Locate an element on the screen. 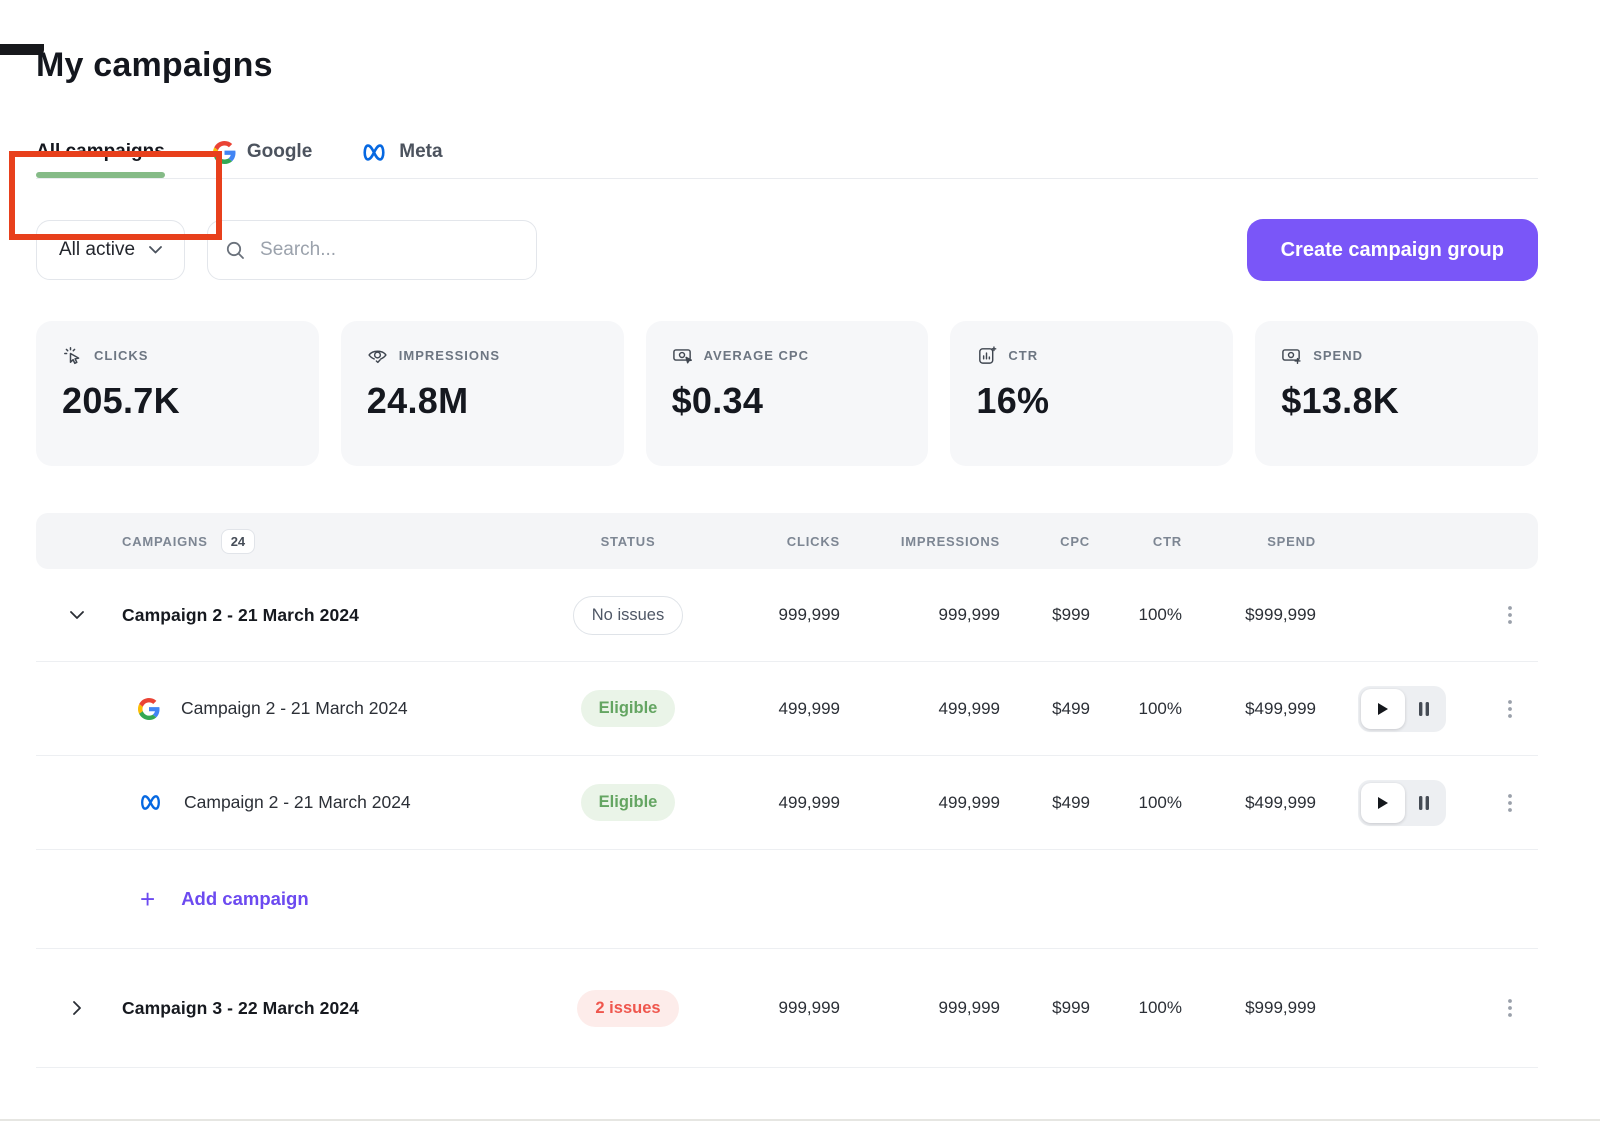  stat-card-impressions: IMPRESSIONS 24.8M is located at coordinates (482, 393).